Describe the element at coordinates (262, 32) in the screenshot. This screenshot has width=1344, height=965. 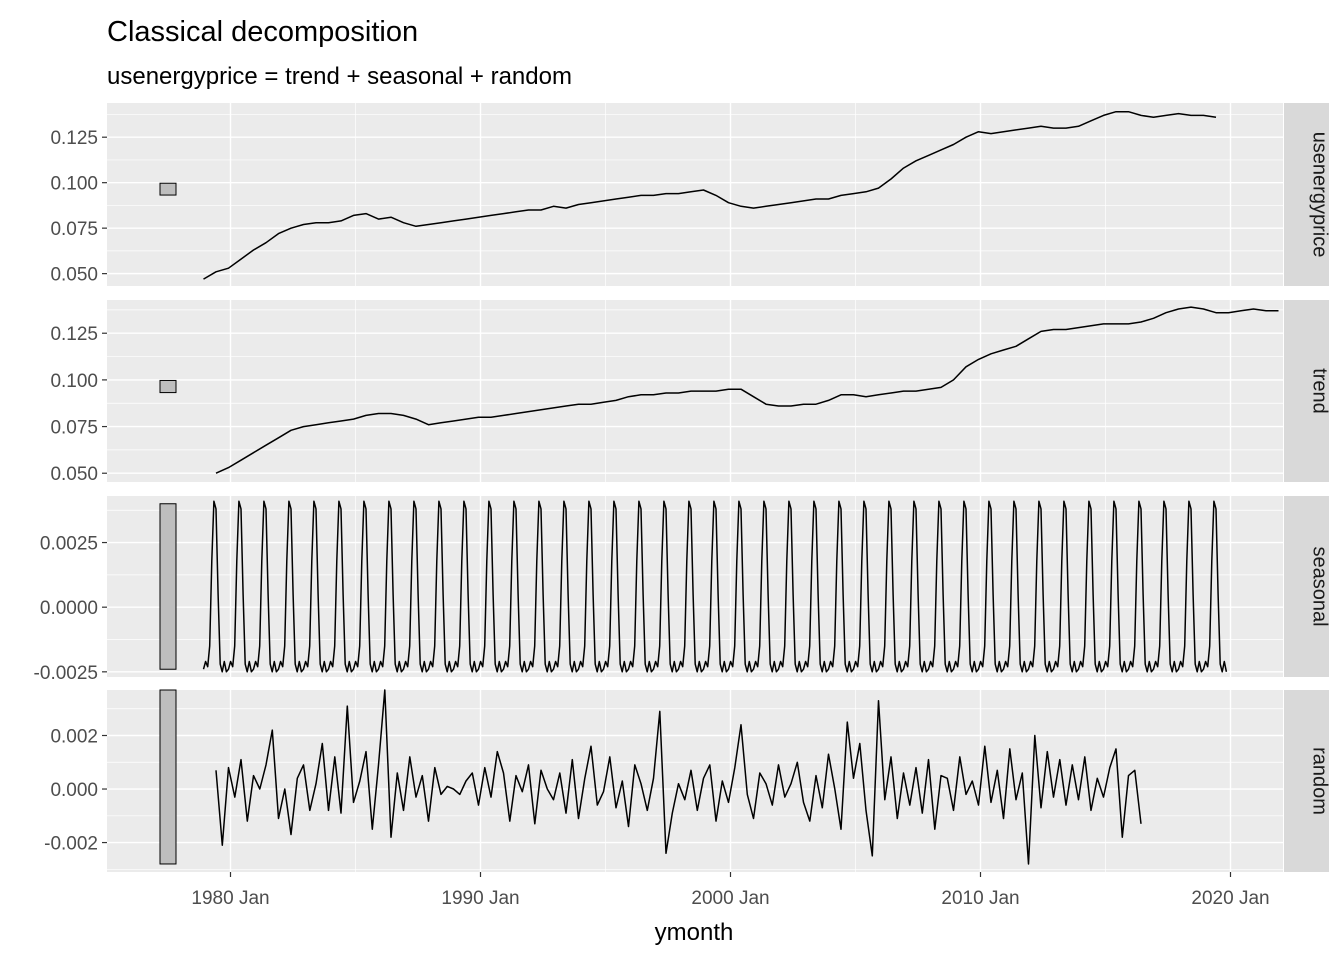
I see `chart-title: Classical decomposition` at that location.